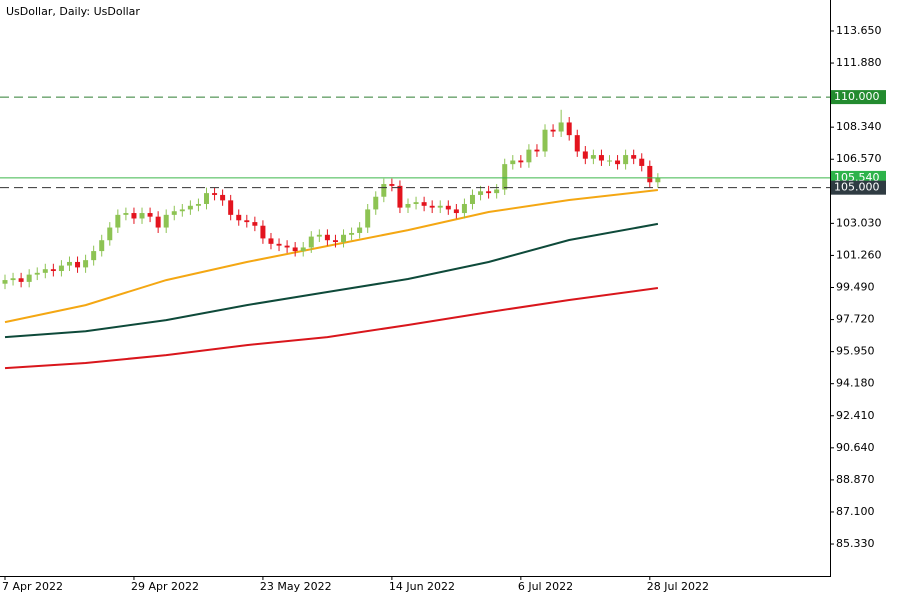 The width and height of the screenshot is (900, 600). I want to click on x-tick-label: 7 Apr 2022, so click(32, 586).